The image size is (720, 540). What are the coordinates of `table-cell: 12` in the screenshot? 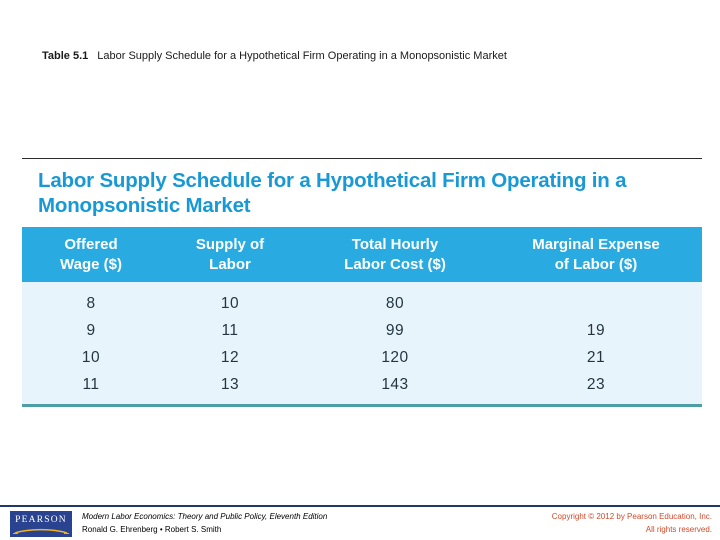 It's located at (230, 357).